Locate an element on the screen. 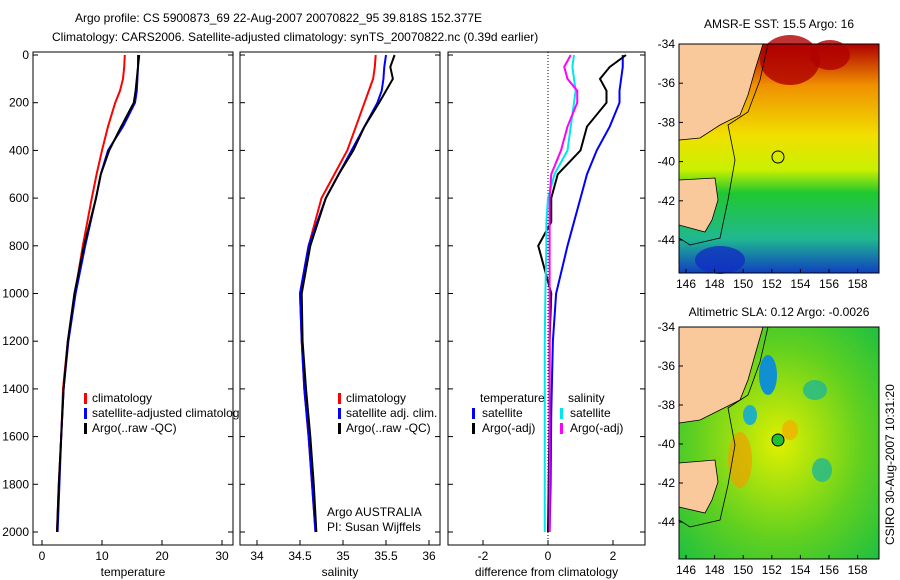  y-tick-label: 1400 is located at coordinates (15, 389).